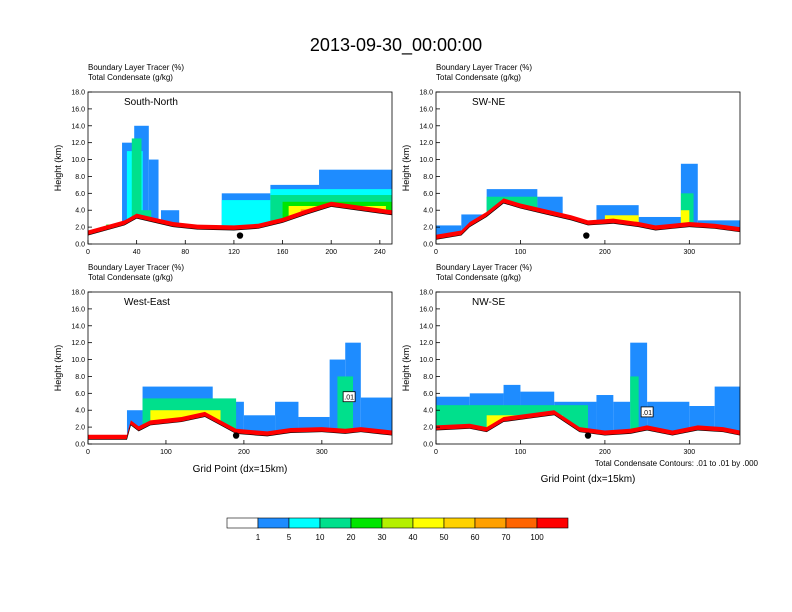 The image size is (792, 612). Describe the element at coordinates (488, 302) in the screenshot. I see `cross-section-label: NW-SE` at that location.